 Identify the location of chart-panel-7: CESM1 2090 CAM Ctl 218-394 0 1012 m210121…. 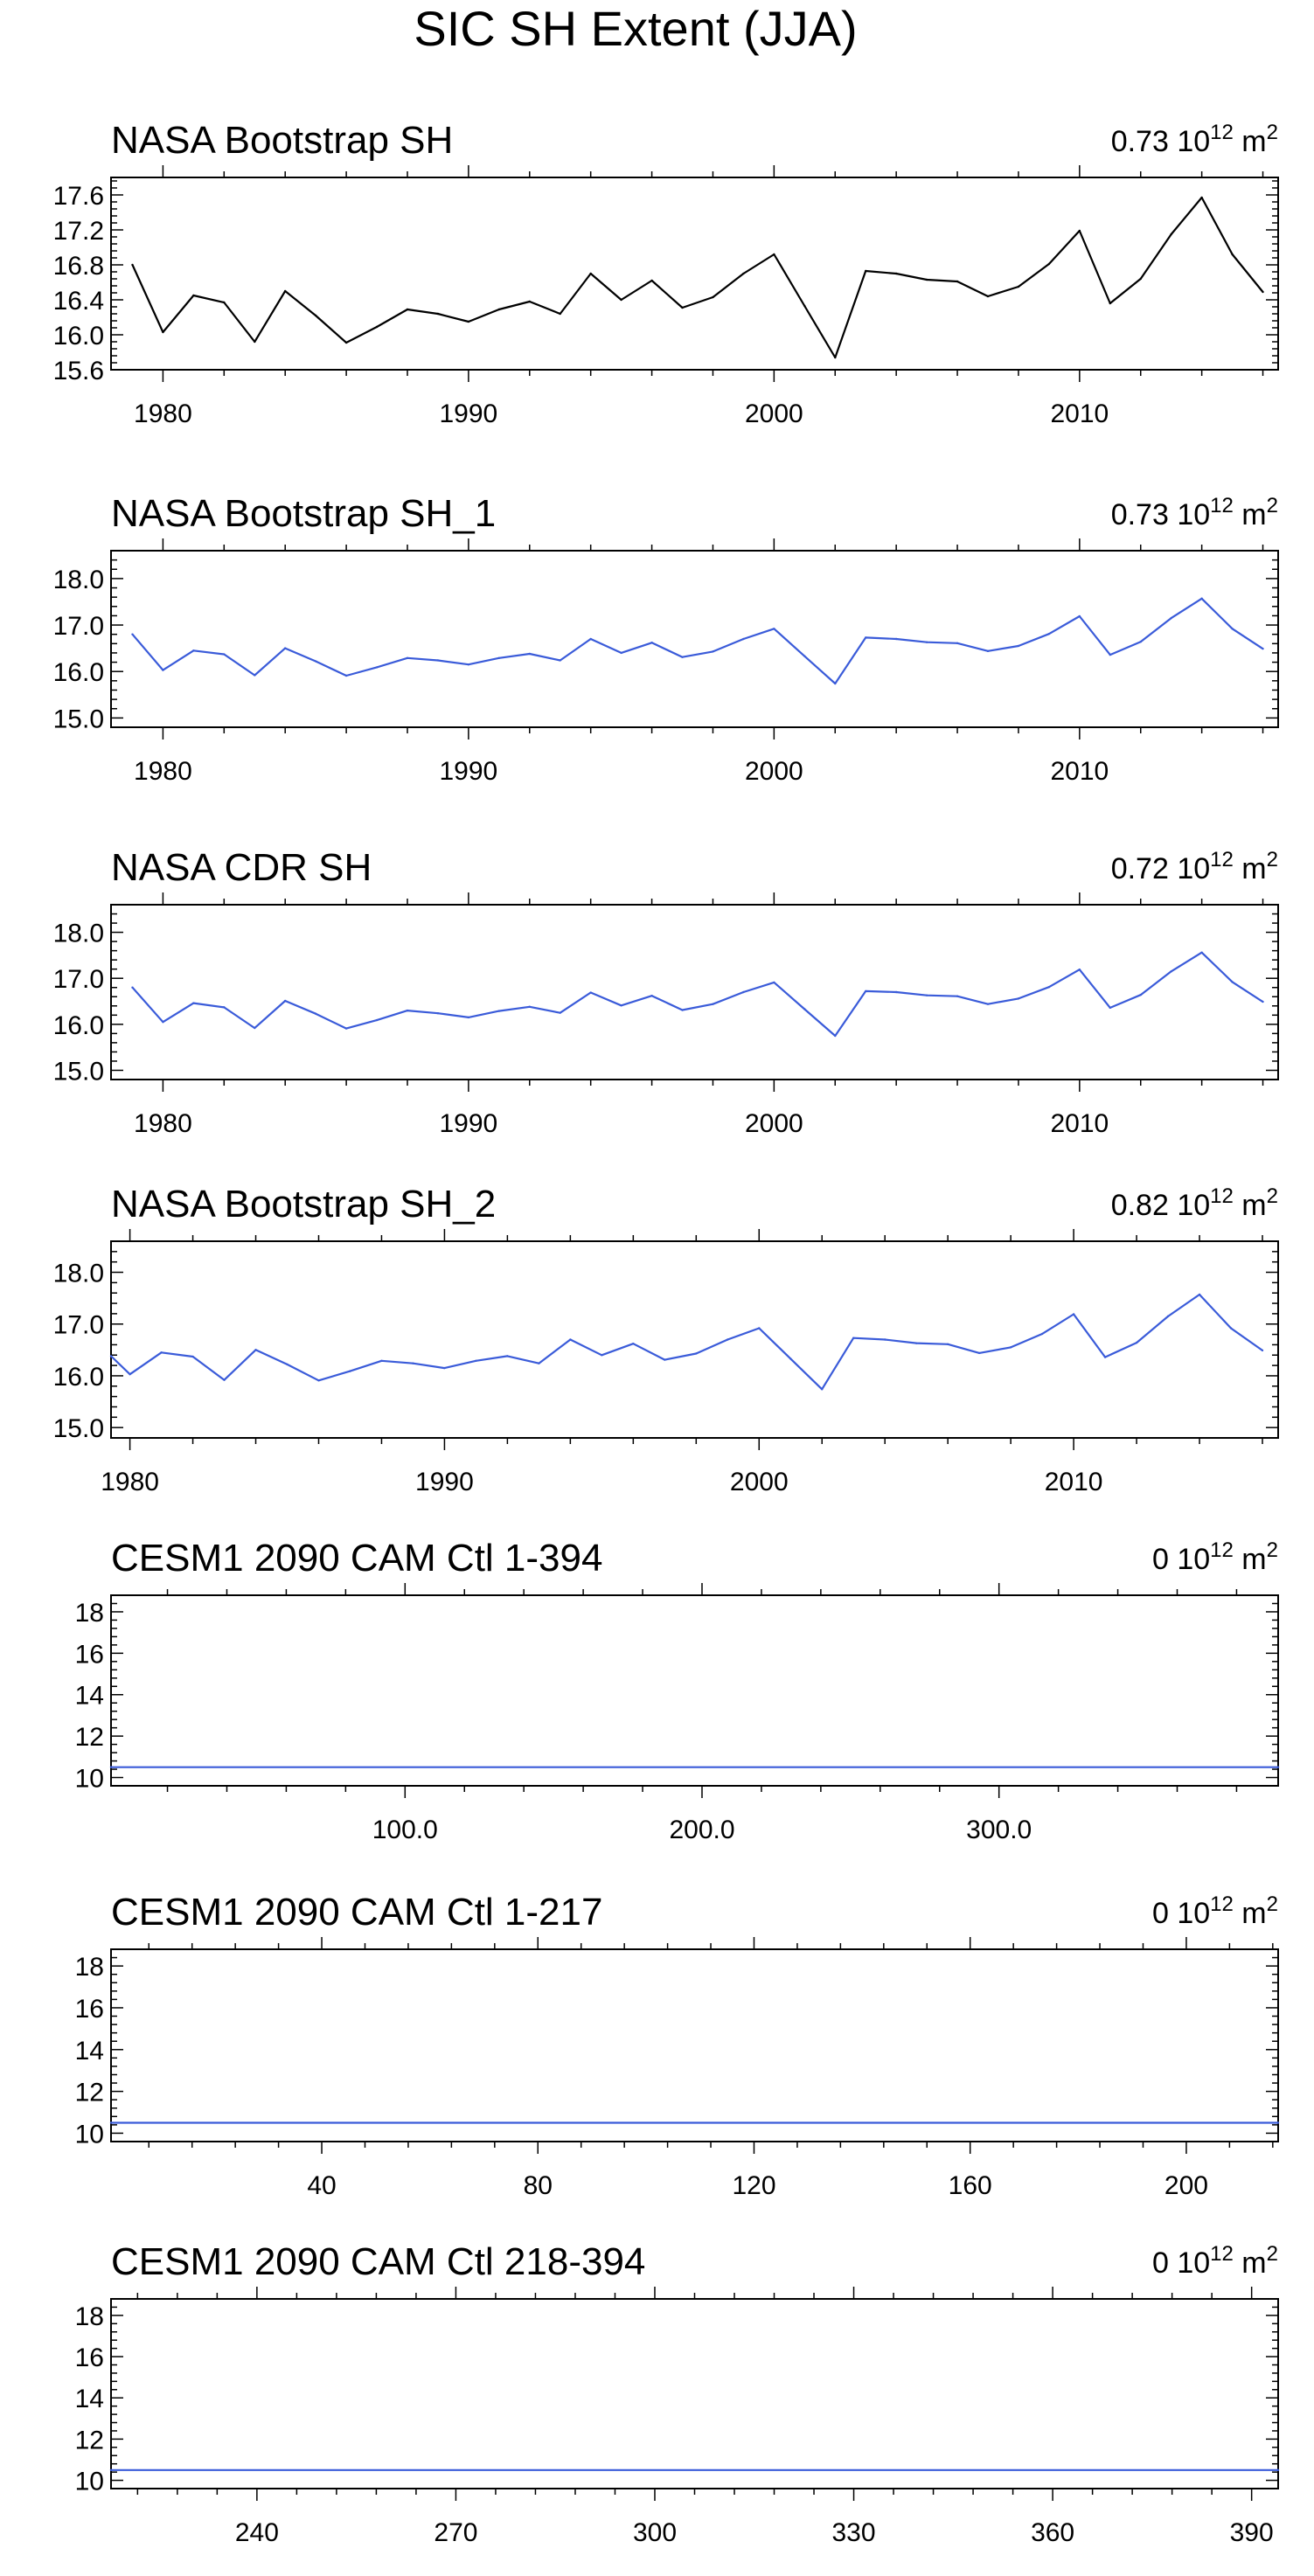
(677, 2393).